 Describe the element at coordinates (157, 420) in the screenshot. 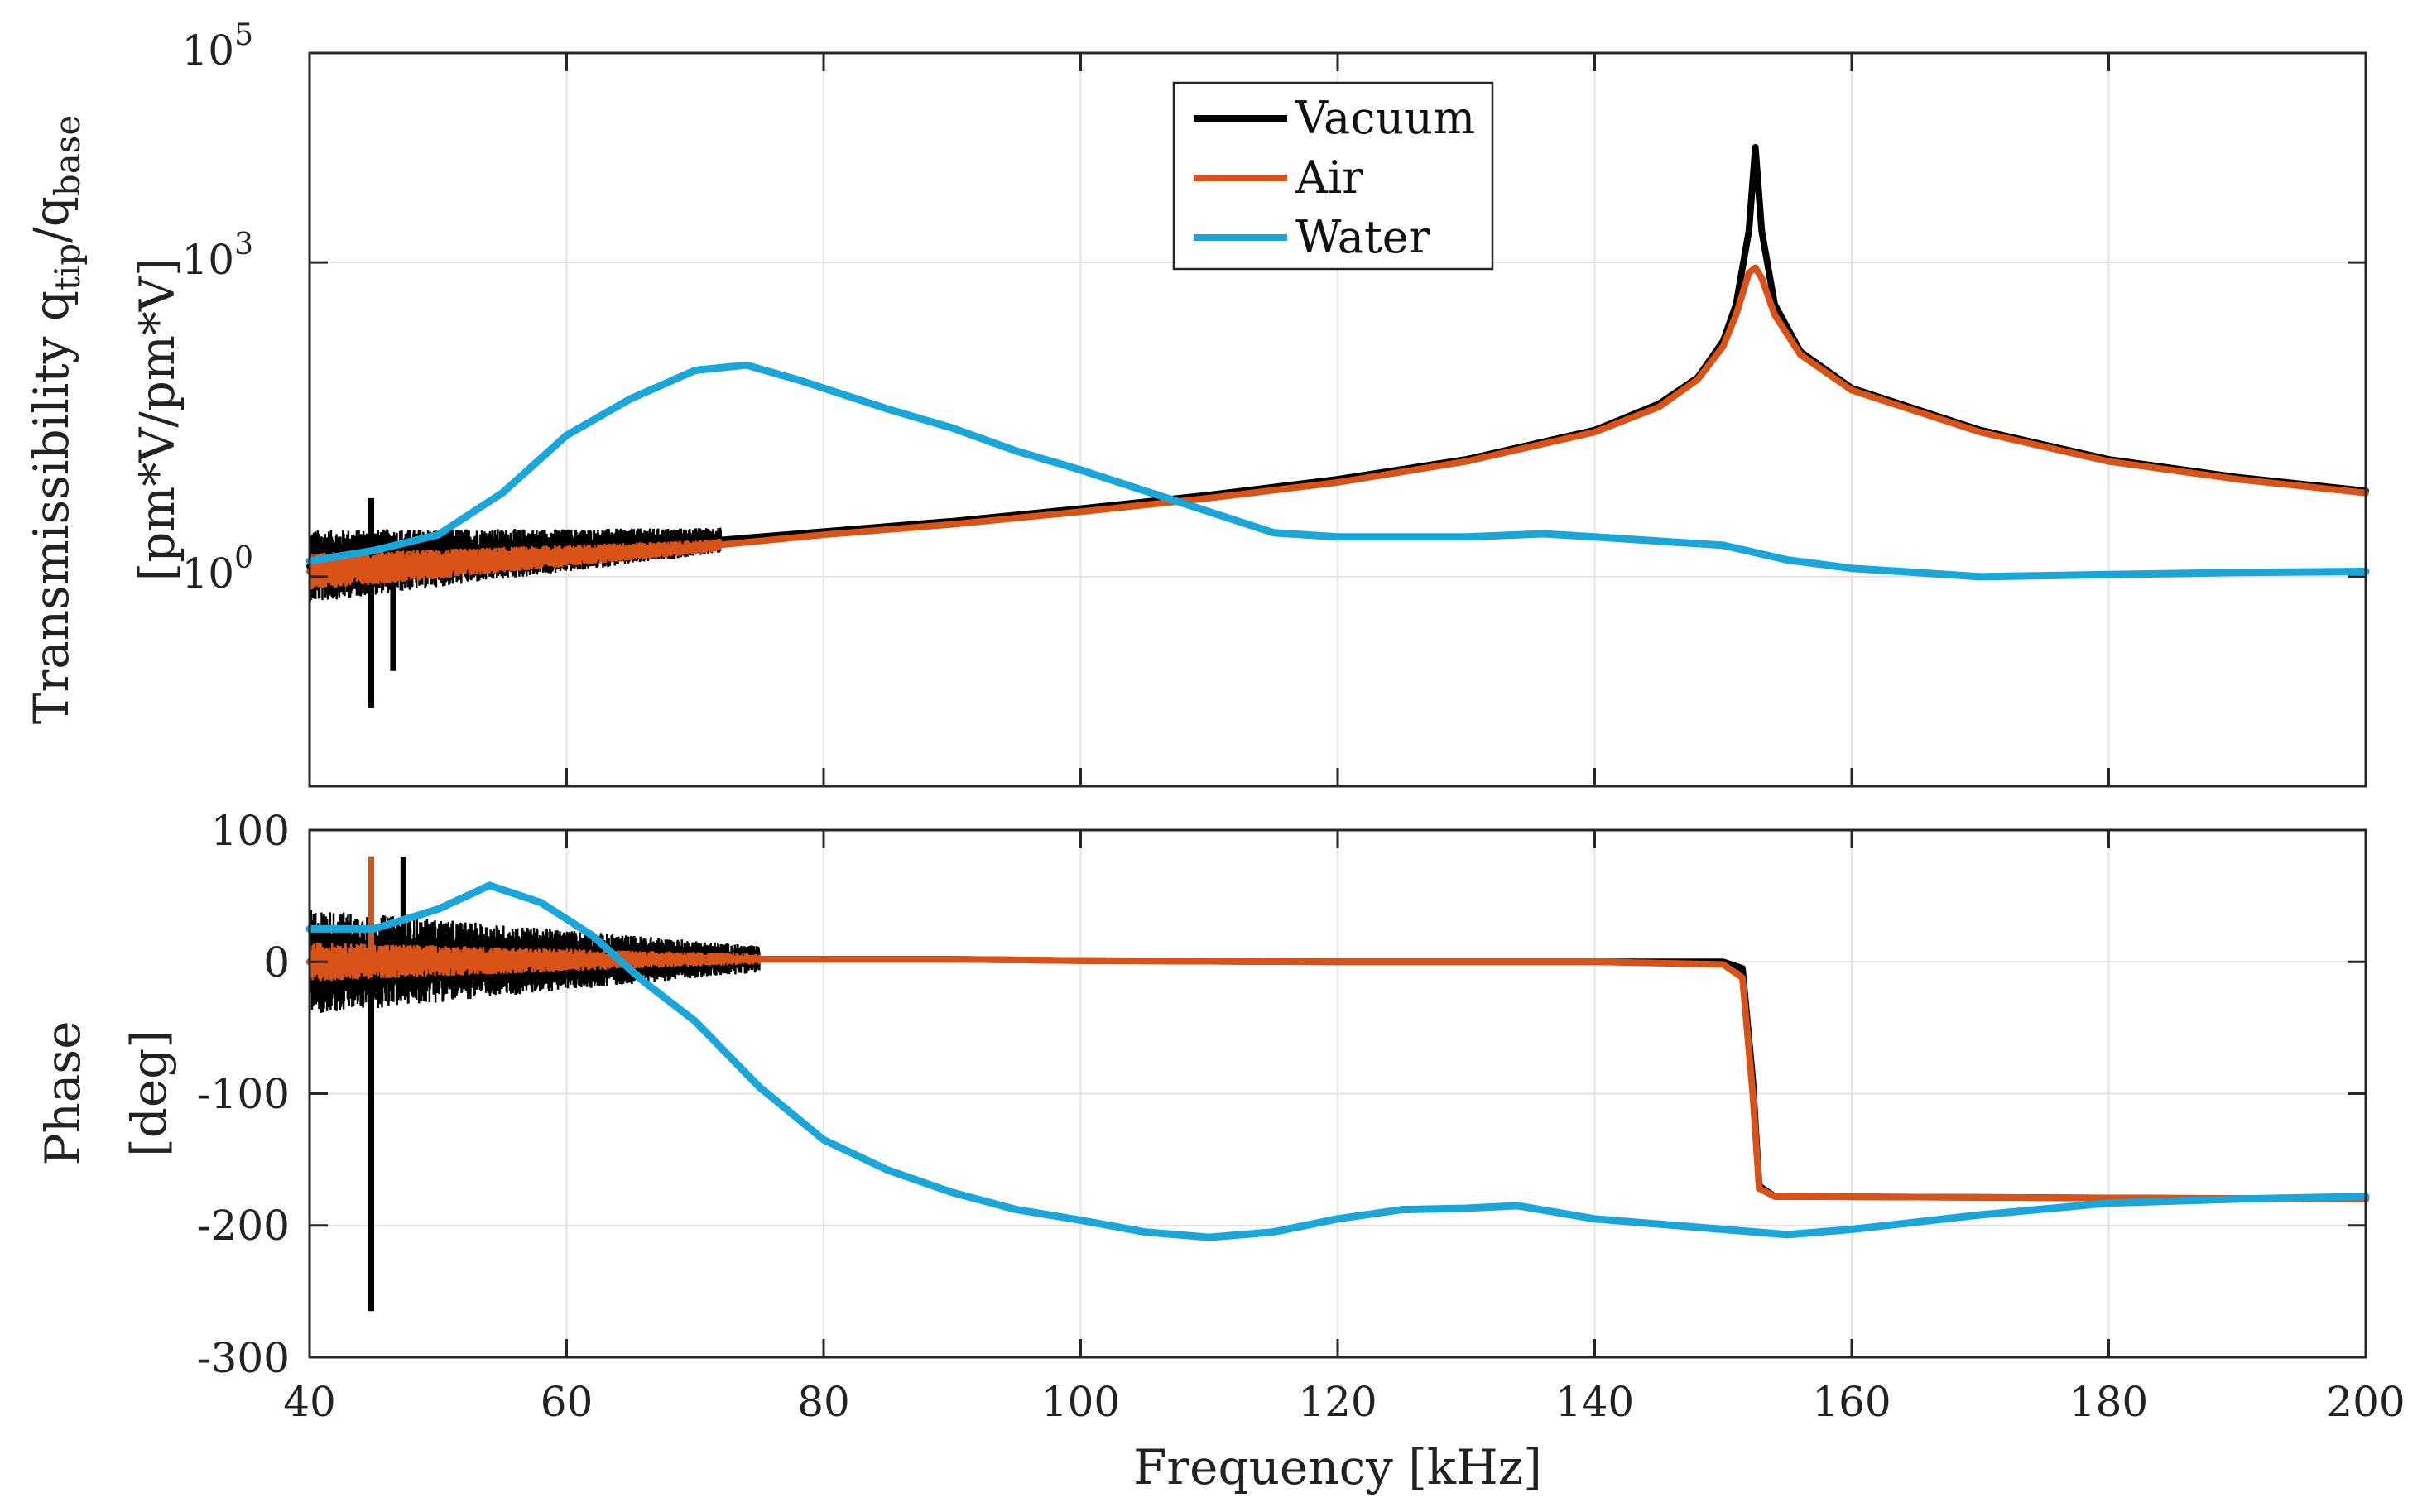

I see `magnitude-ylabel-line2: [pm*V/pm*V]` at that location.